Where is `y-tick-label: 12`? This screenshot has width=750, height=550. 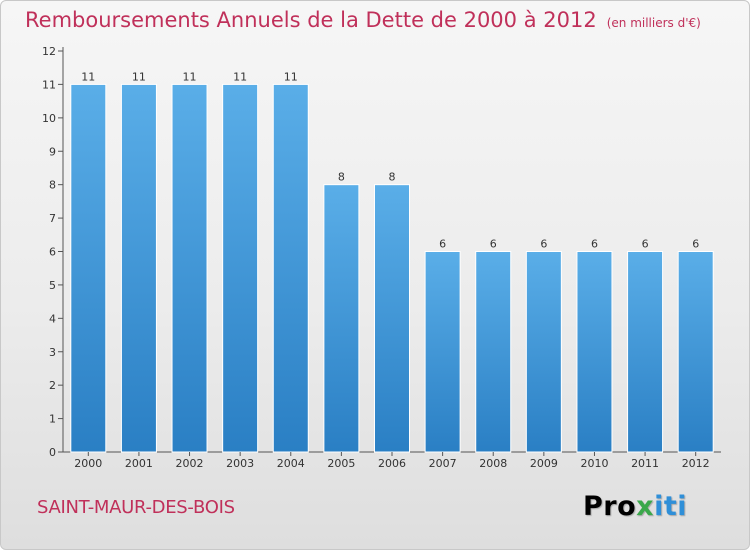
y-tick-label: 12 is located at coordinates (49, 51).